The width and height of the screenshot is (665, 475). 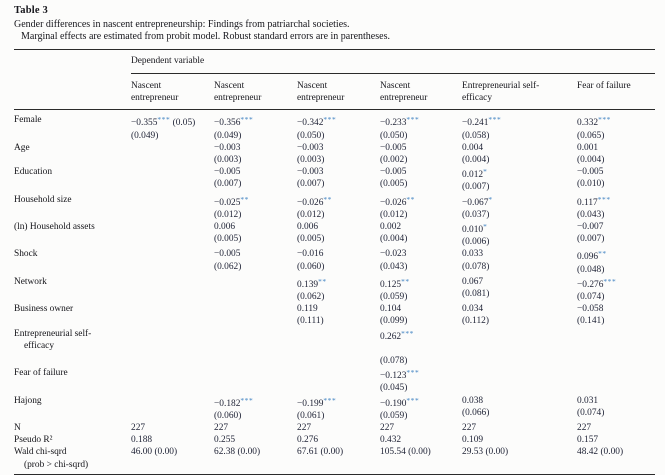 What do you see at coordinates (394, 321) in the screenshot?
I see `table-text-line: (0.099)` at bounding box center [394, 321].